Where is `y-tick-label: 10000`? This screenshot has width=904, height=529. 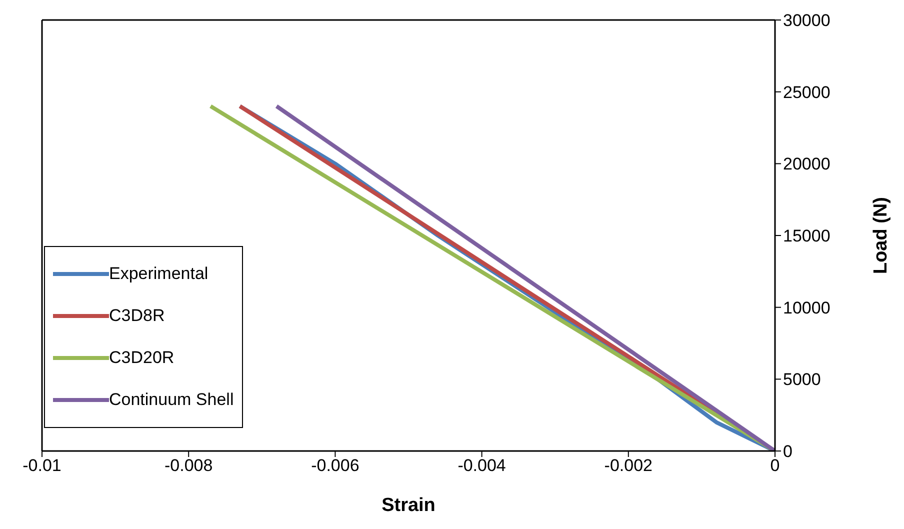
y-tick-label: 10000 is located at coordinates (806, 308).